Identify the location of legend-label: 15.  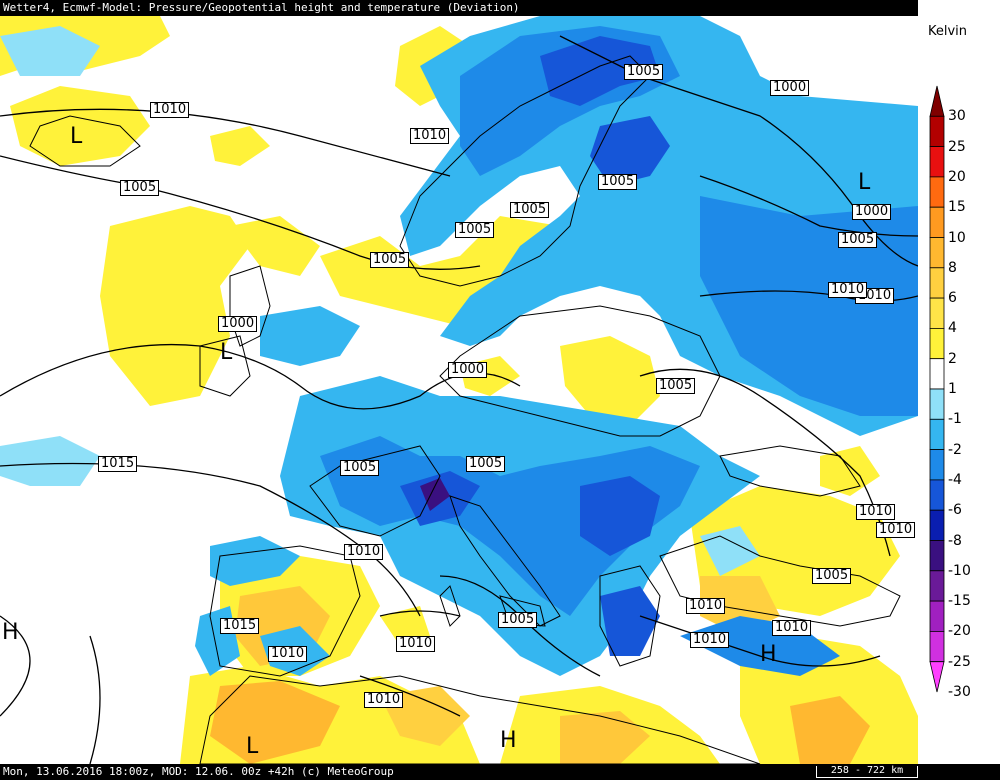
(957, 207).